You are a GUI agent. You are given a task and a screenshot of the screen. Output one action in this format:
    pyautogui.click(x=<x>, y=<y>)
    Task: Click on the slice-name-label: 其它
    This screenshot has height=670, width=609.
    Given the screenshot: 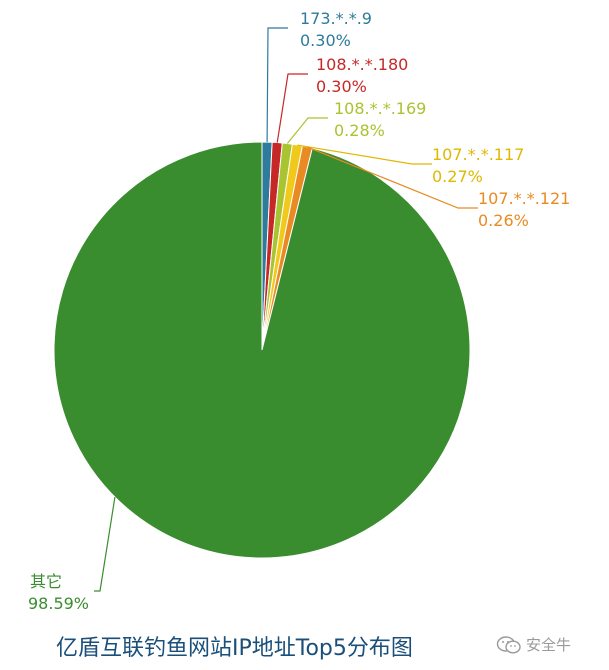 What is the action you would take?
    pyautogui.click(x=46, y=581)
    